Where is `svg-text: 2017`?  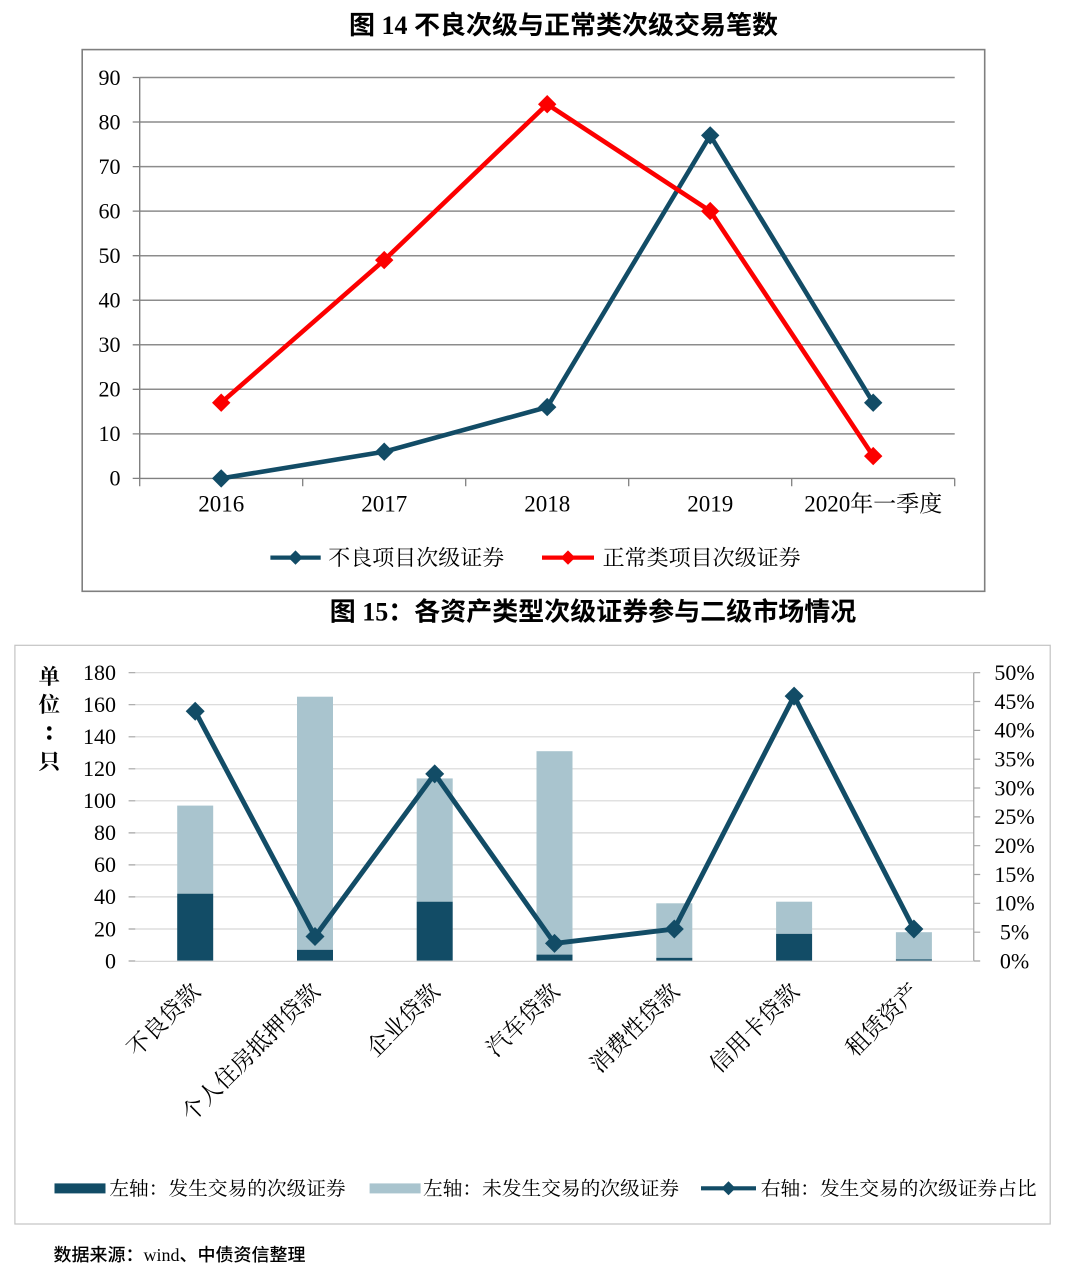 svg-text: 2017 is located at coordinates (384, 504).